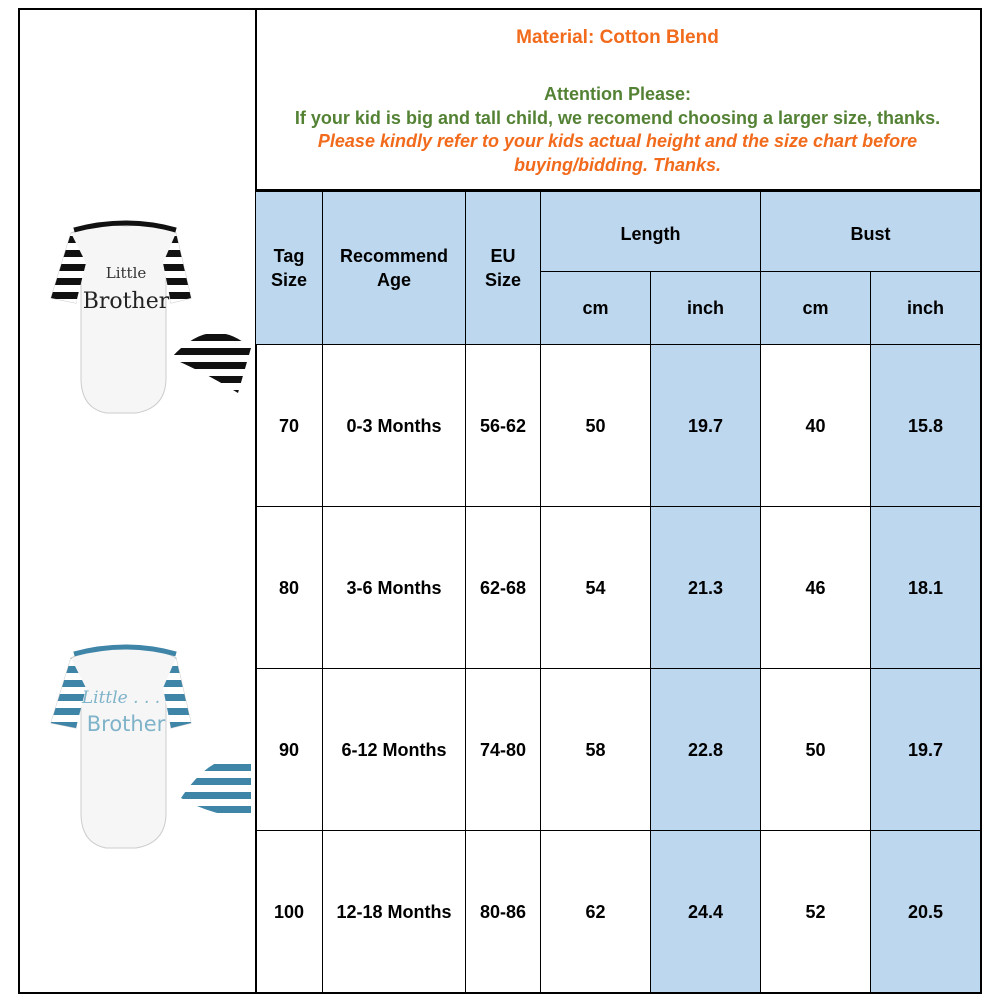  What do you see at coordinates (815, 308) in the screenshot?
I see `header-bust-cm: cm` at bounding box center [815, 308].